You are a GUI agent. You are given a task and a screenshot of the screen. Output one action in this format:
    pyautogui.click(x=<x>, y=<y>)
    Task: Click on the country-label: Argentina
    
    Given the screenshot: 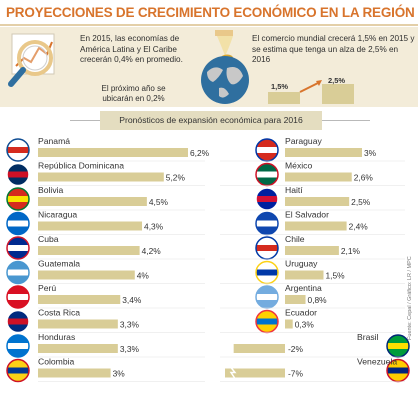 What is the action you would take?
    pyautogui.click(x=303, y=288)
    